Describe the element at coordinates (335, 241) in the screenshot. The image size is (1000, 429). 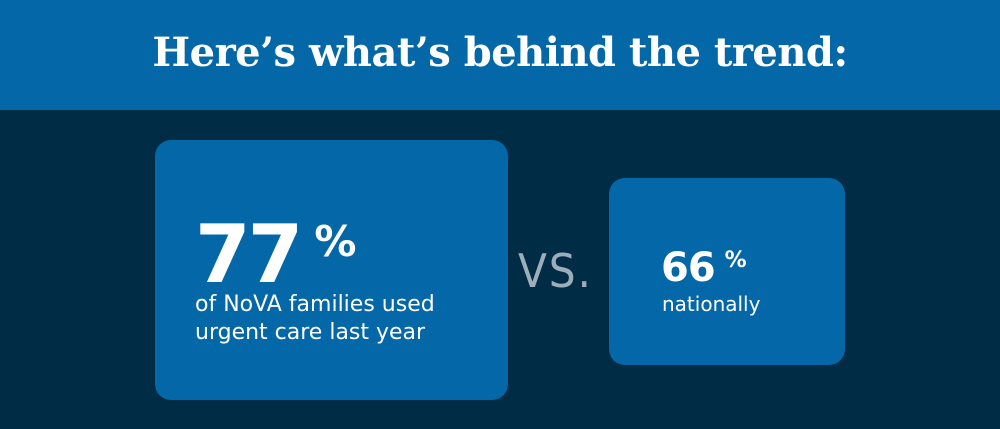
I see `nova-stat-unit: %` at that location.